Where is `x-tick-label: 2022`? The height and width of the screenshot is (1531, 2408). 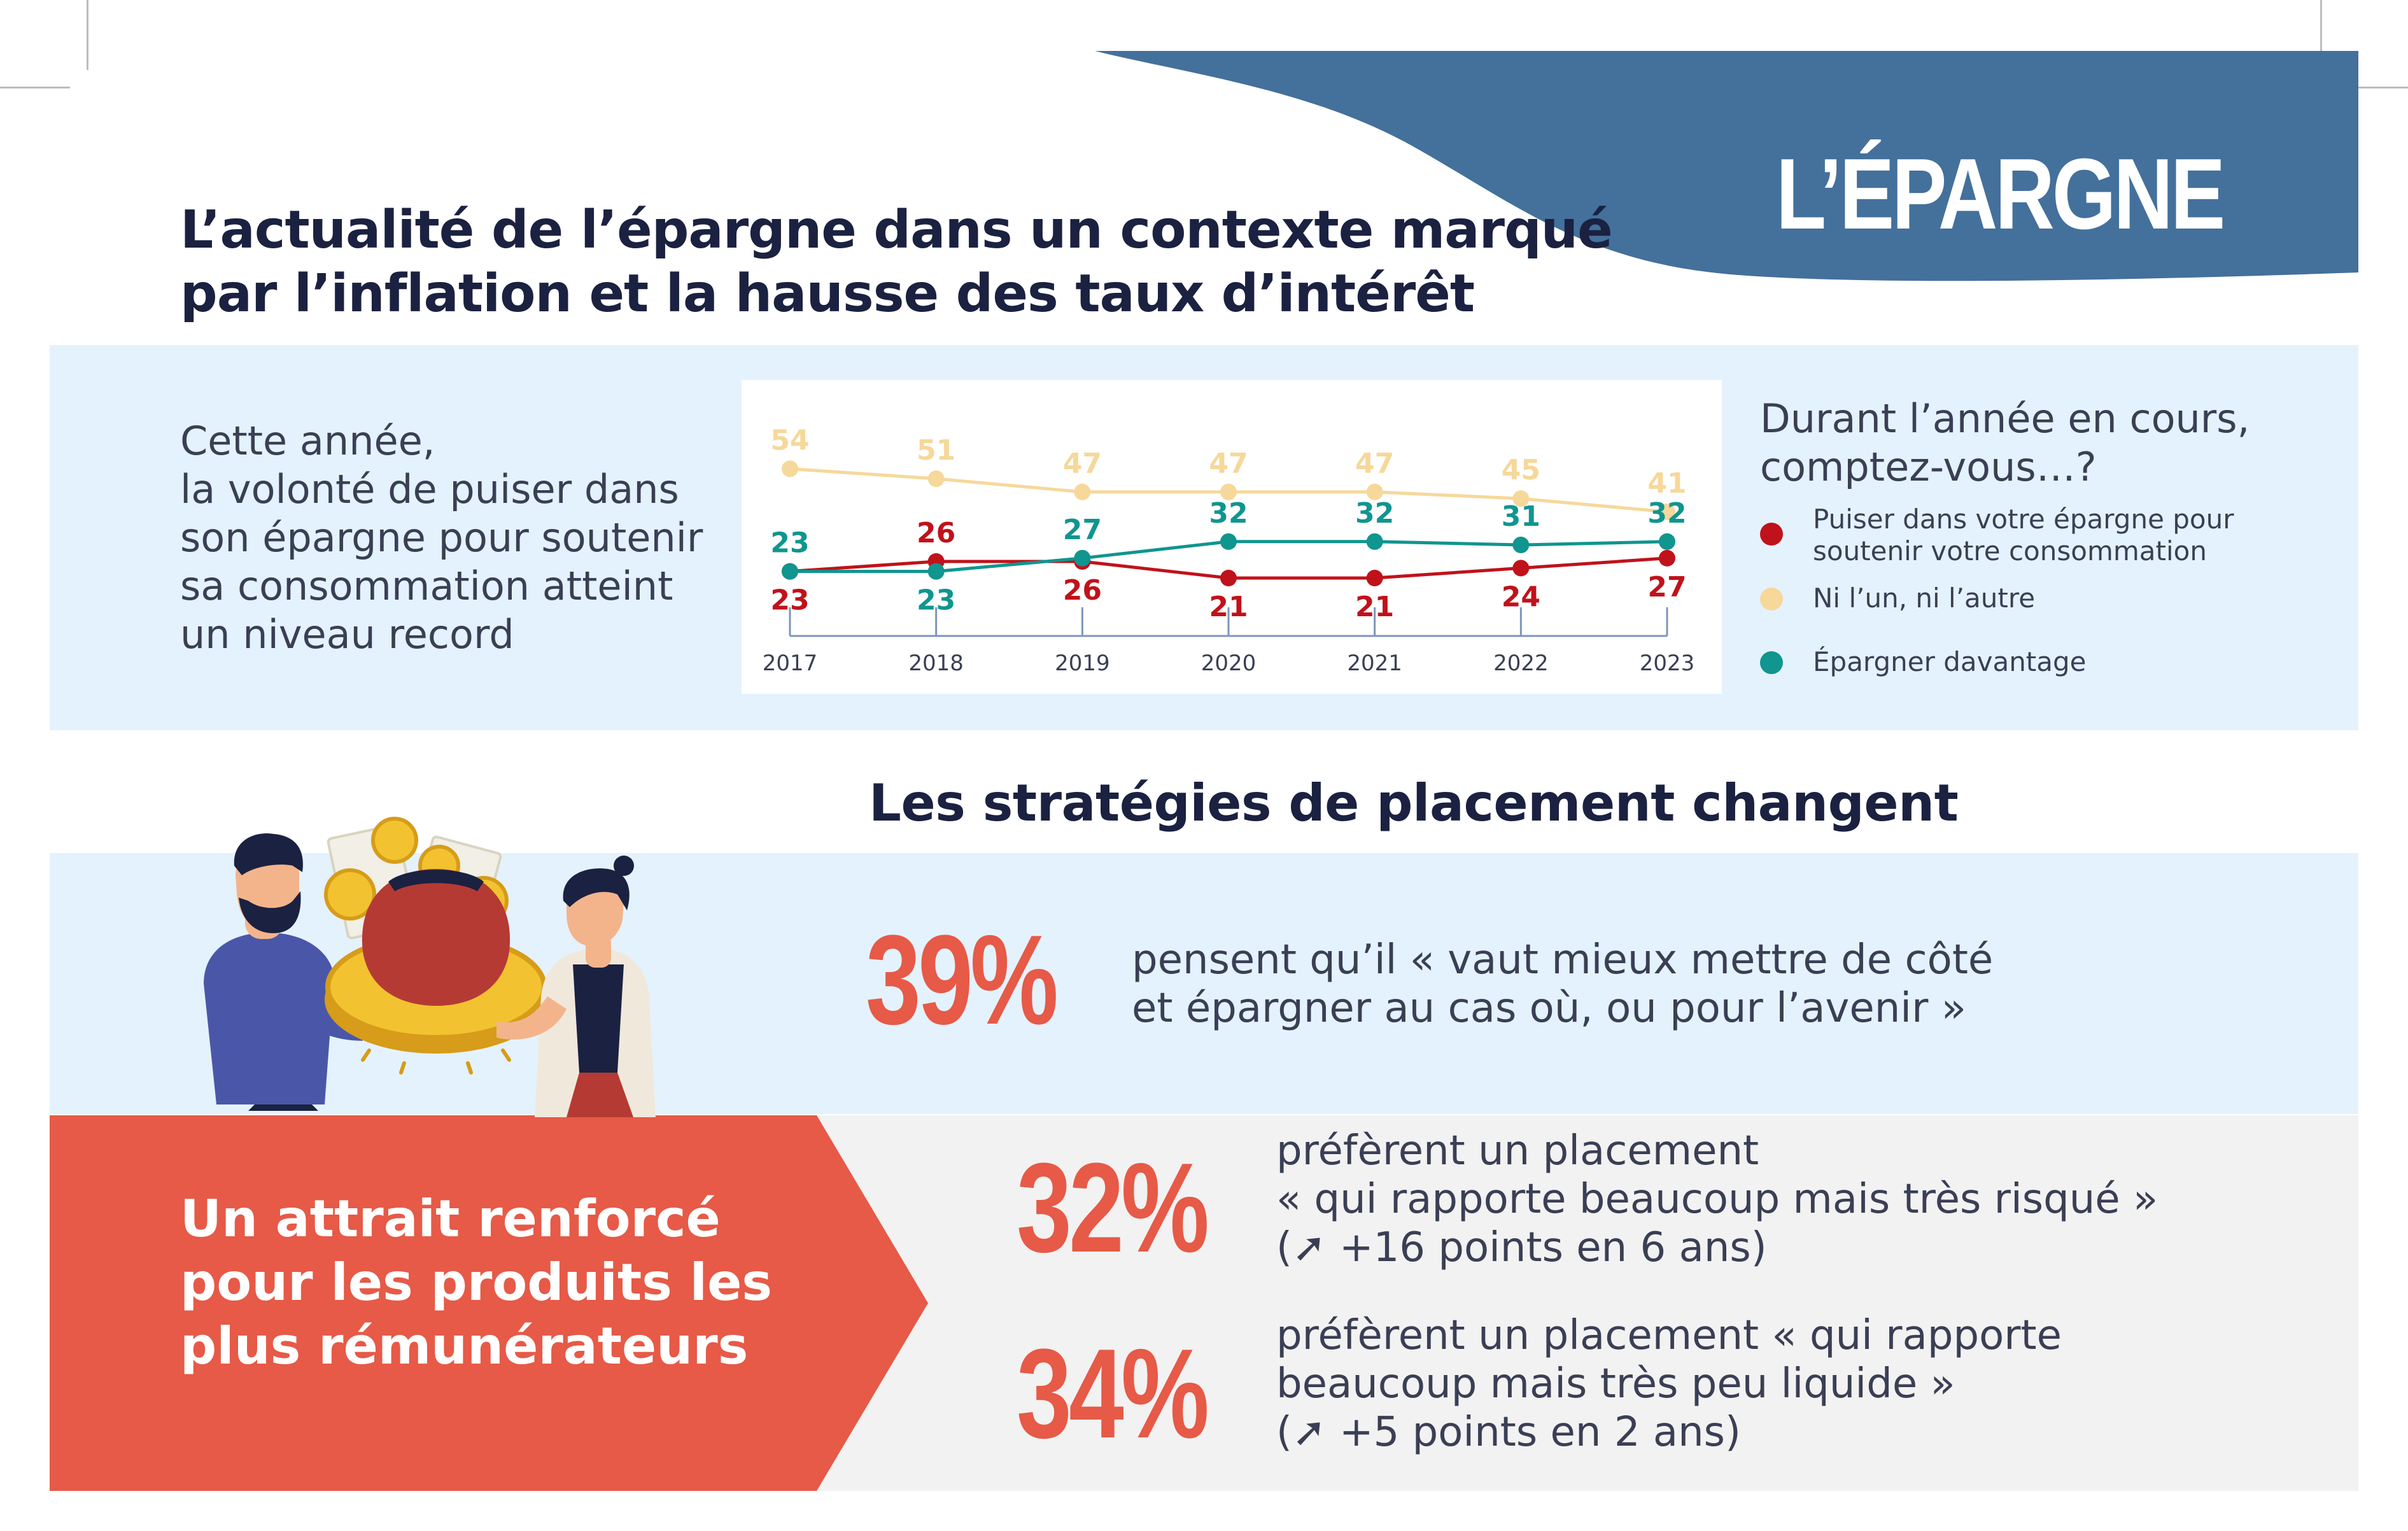 x-tick-label: 2022 is located at coordinates (1521, 663).